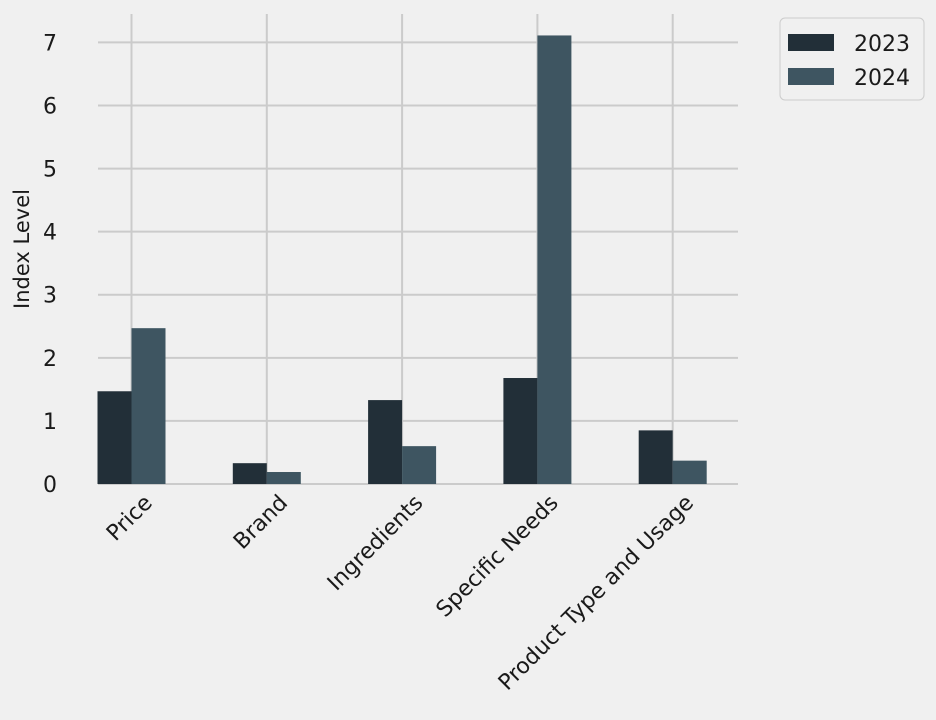 The image size is (936, 720). I want to click on y-tick-label: 2, so click(50, 359).